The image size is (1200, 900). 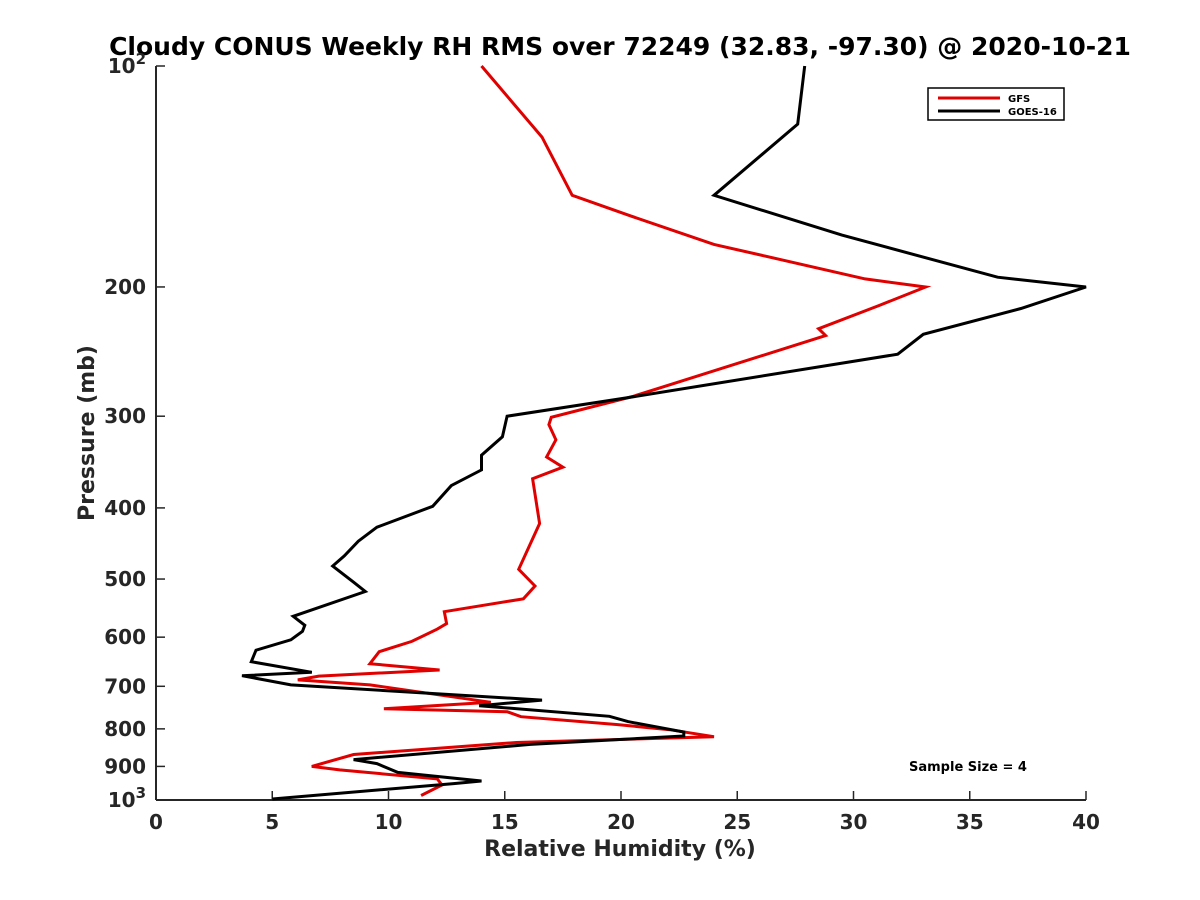 What do you see at coordinates (127, 798) in the screenshot?
I see `y-tick-label: 10³` at bounding box center [127, 798].